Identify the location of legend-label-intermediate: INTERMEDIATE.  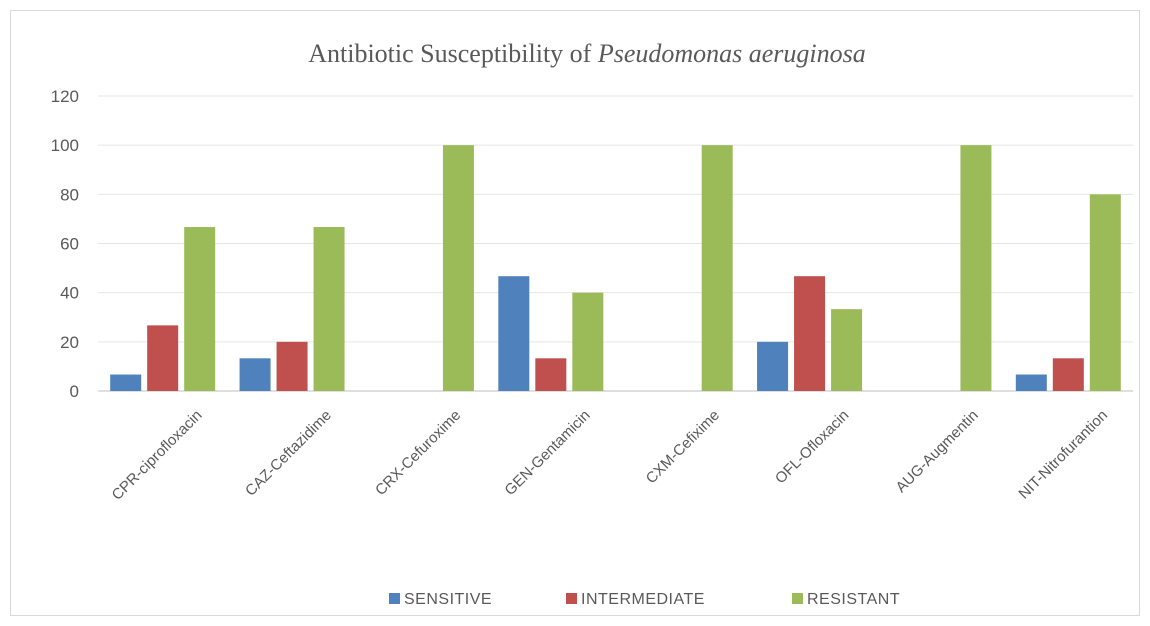
(643, 599).